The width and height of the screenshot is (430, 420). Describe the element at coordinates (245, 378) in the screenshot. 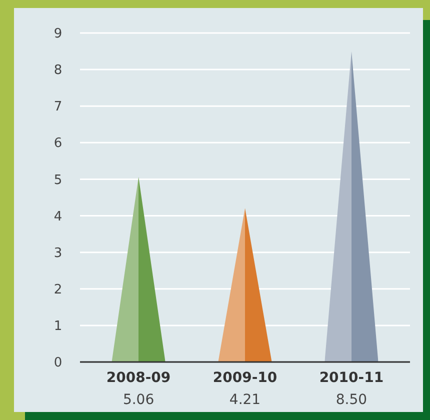

I see `x-tick-label: 2009-10` at that location.